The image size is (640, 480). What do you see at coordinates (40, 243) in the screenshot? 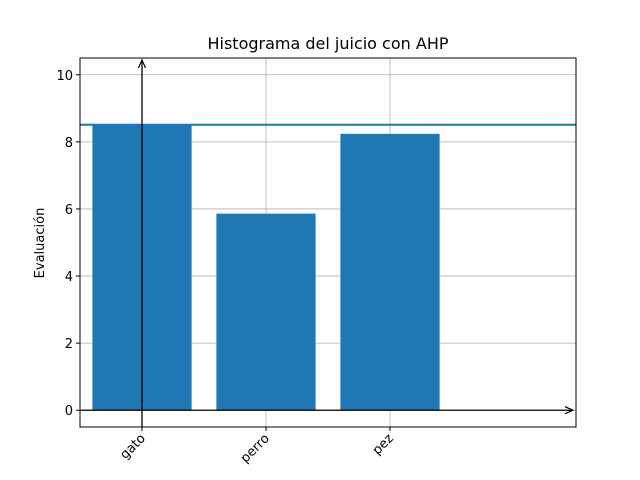
I see `y-axis-label: Evaluación` at bounding box center [40, 243].